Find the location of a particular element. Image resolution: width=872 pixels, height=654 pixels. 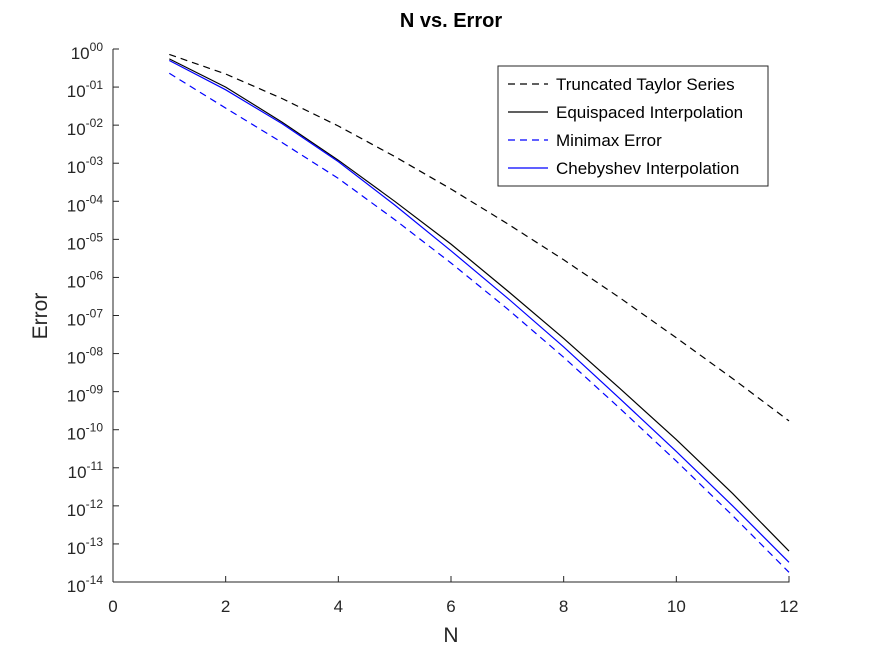

y-tick-label: 10-11 is located at coordinates (86, 470).